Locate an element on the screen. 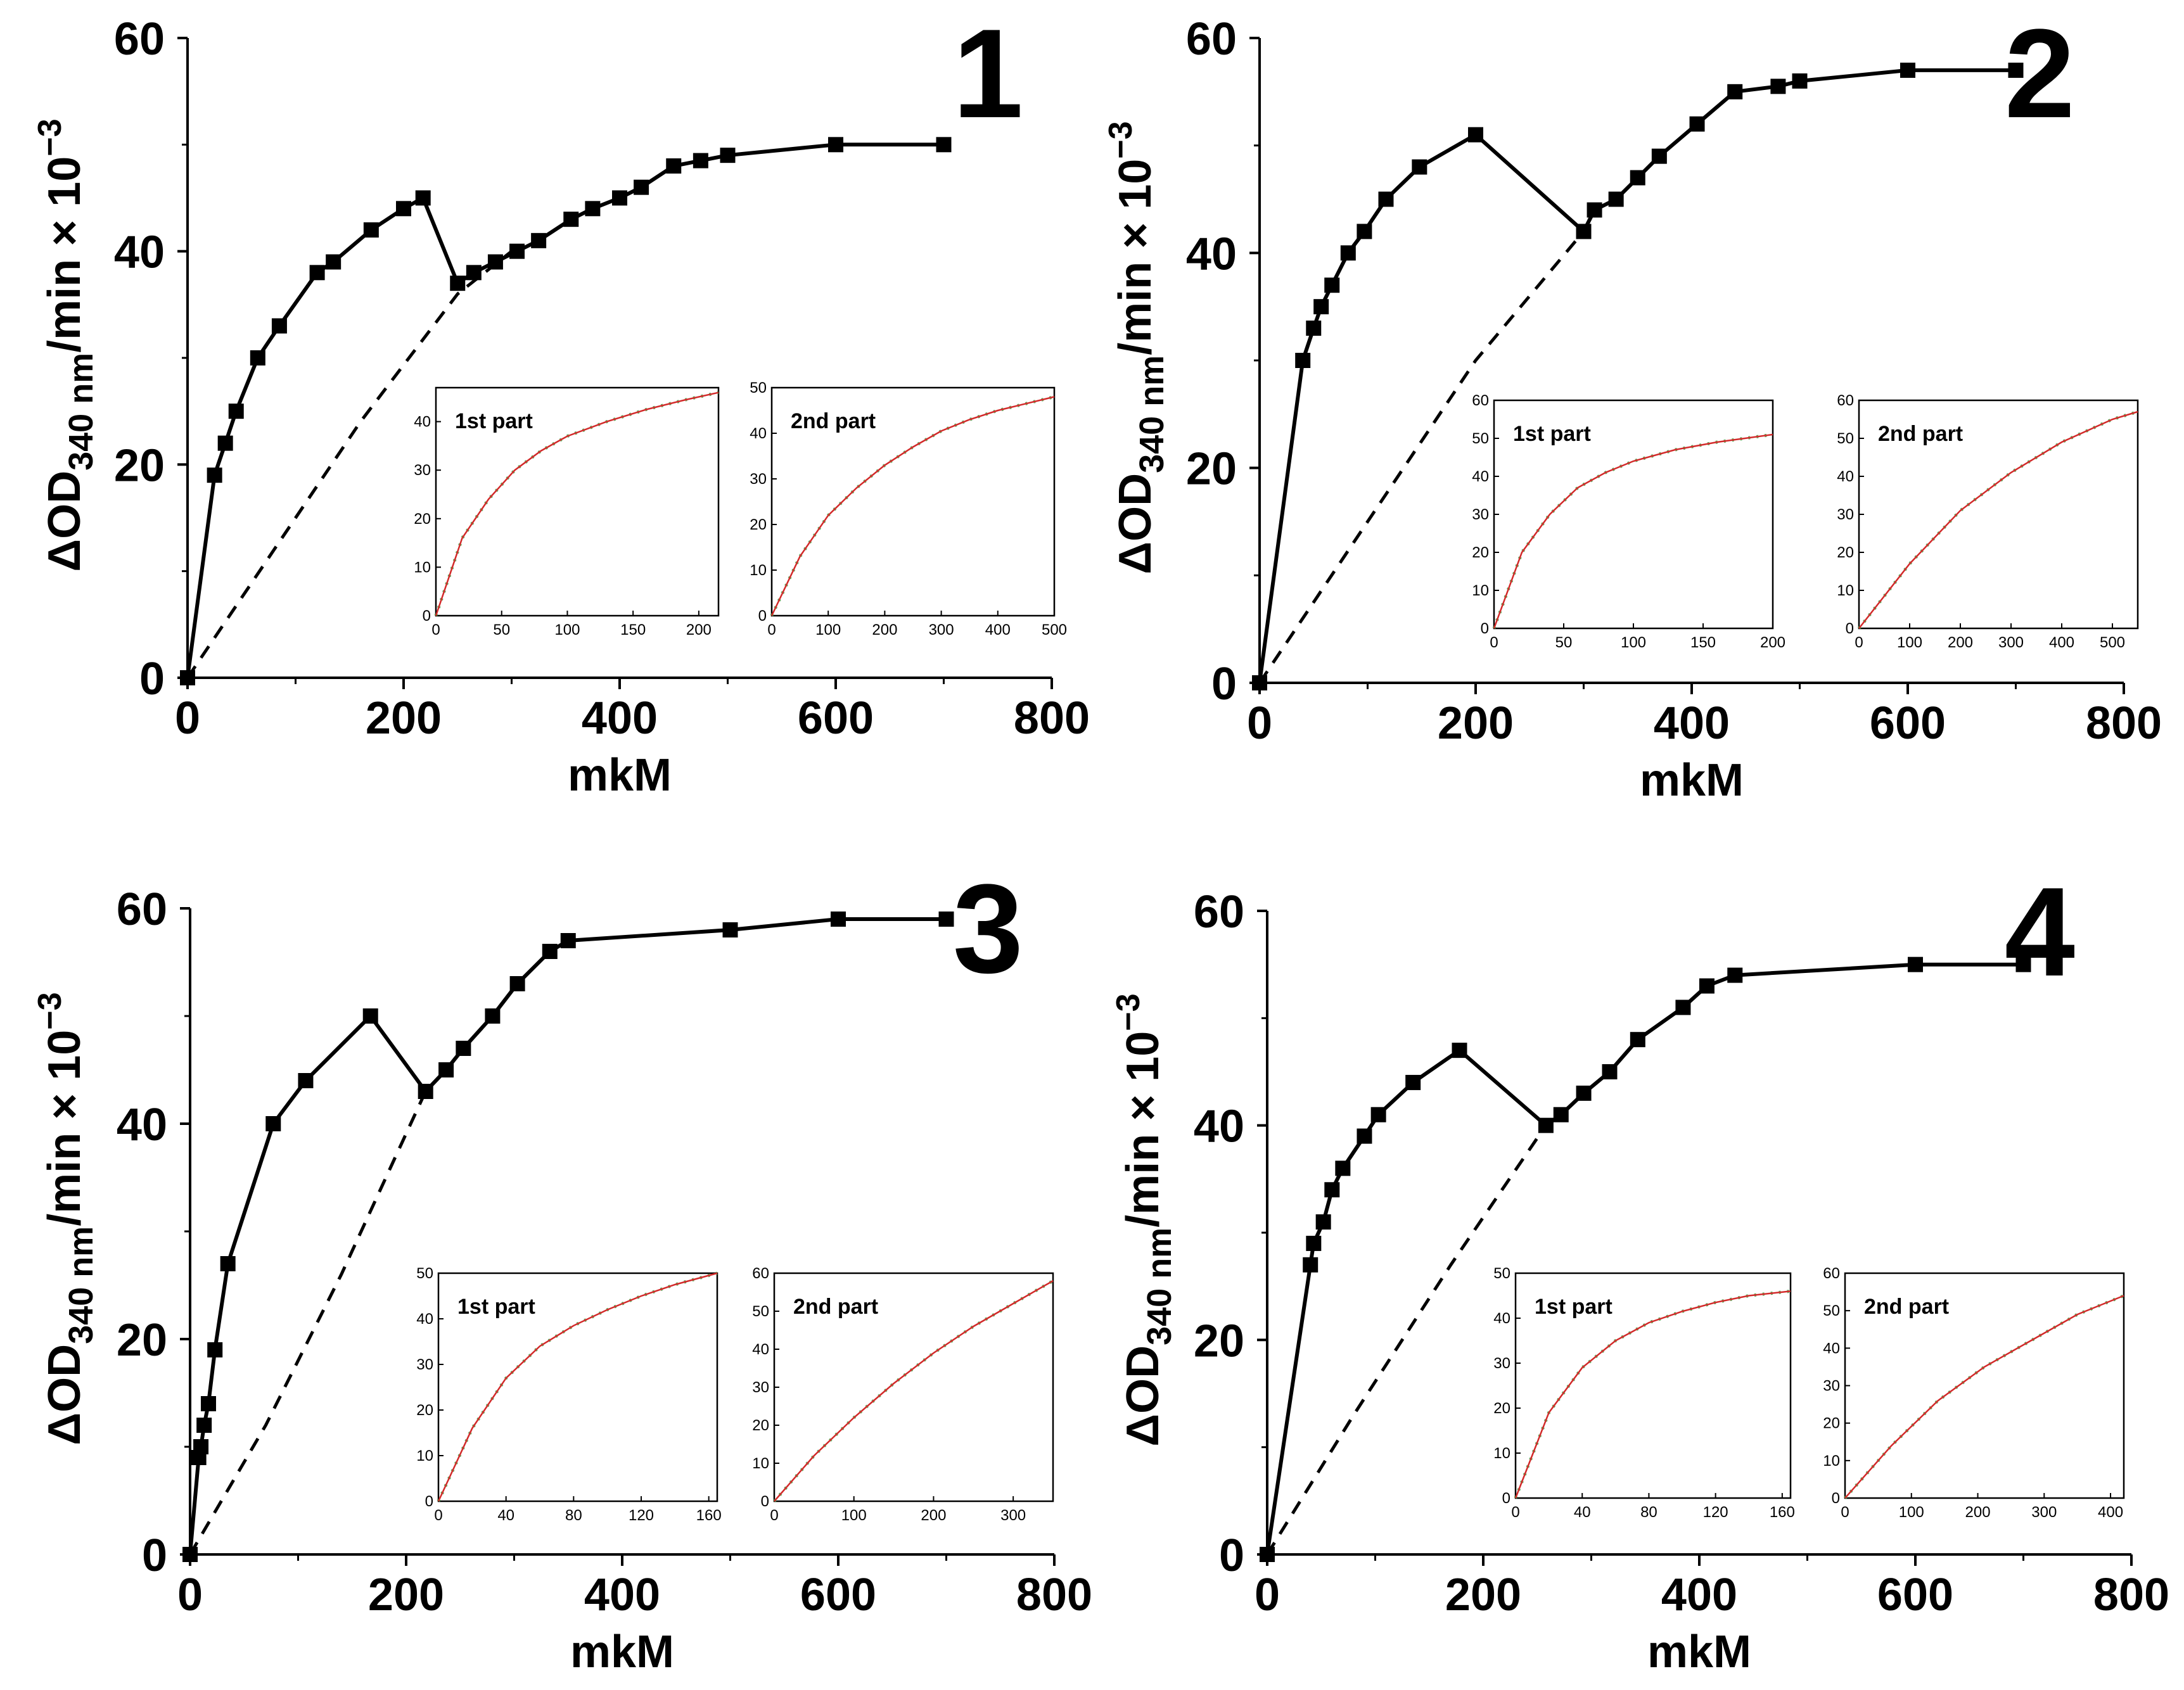  inset-second-part: 0 100 200 300 400 500 0 10 20 30 40 50 60 2nd part is located at coordinates (1988, 521).